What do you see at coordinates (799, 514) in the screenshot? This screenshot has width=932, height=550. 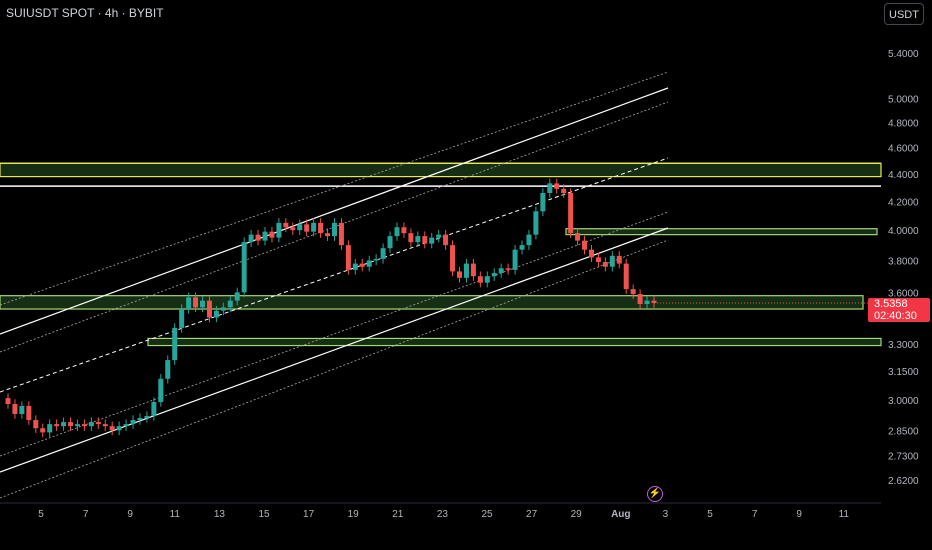 I see `time-tick-label: 9` at bounding box center [799, 514].